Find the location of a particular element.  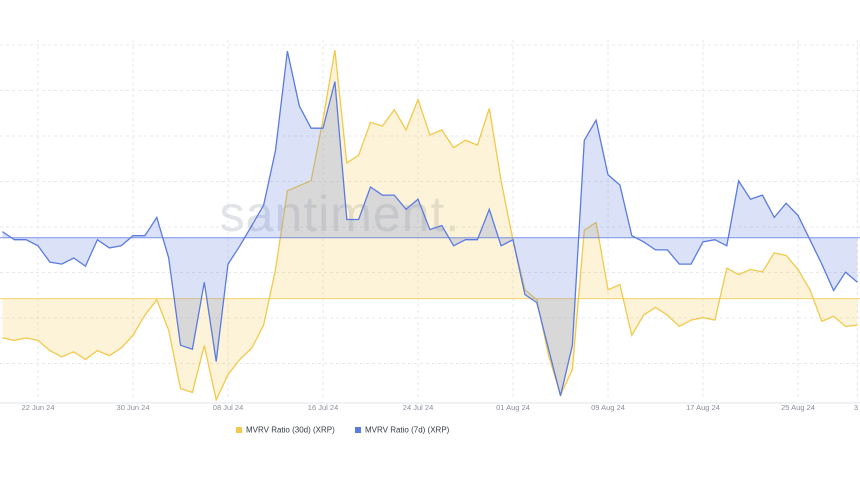

x-tick-label: 24 Jul 24 is located at coordinates (418, 407).